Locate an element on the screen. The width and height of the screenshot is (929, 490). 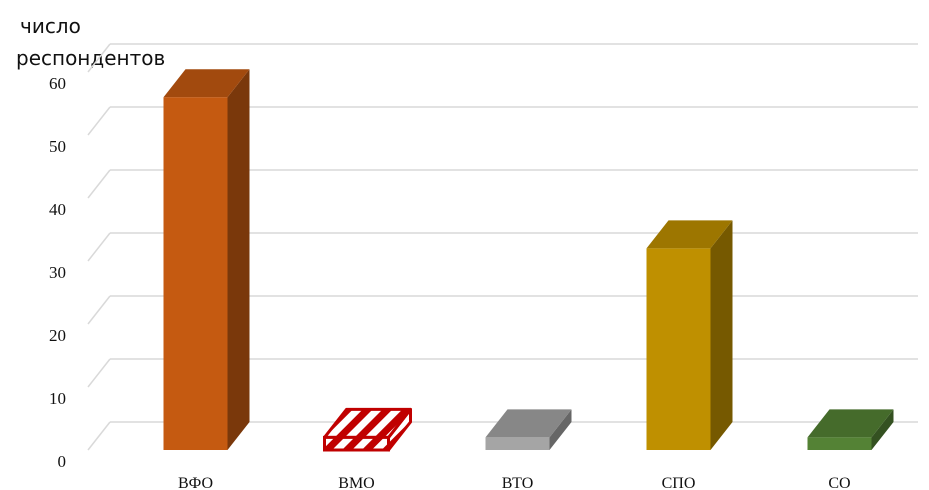
x-category-label: ВФО is located at coordinates (195, 482).